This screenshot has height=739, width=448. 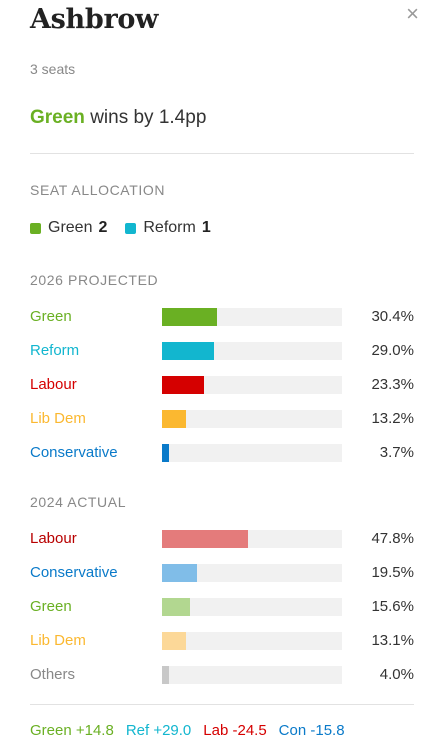 I want to click on constituency-title: Ashbrow, so click(x=94, y=19).